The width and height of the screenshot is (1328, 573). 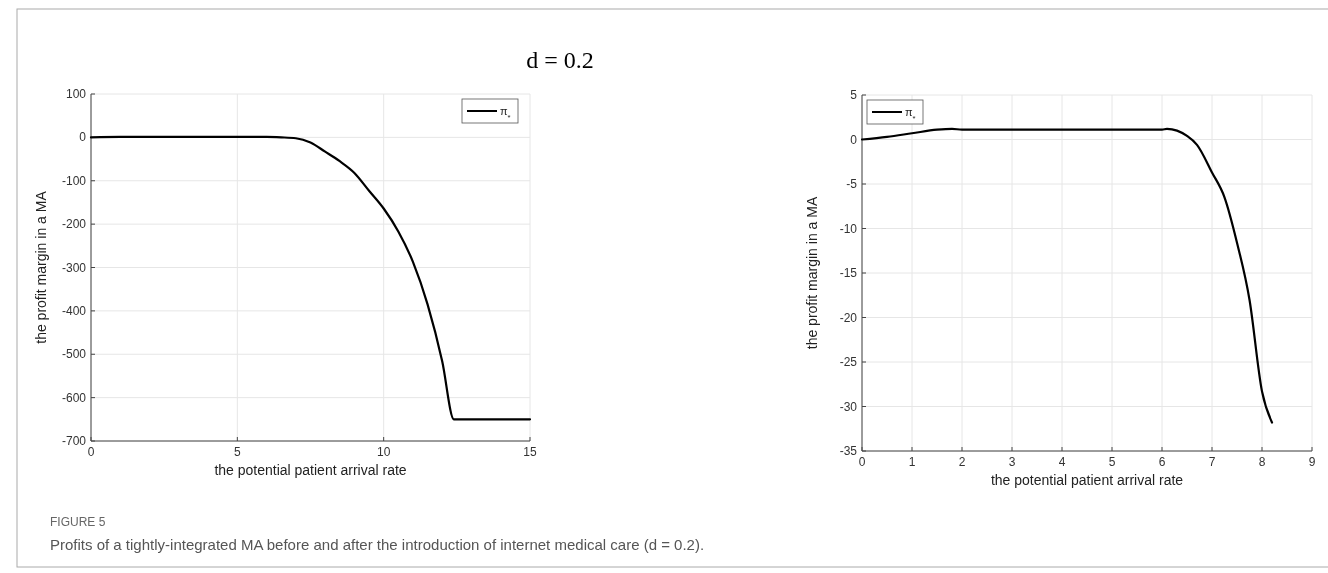 What do you see at coordinates (74, 267) in the screenshot?
I see `y-tick-label: -300` at bounding box center [74, 267].